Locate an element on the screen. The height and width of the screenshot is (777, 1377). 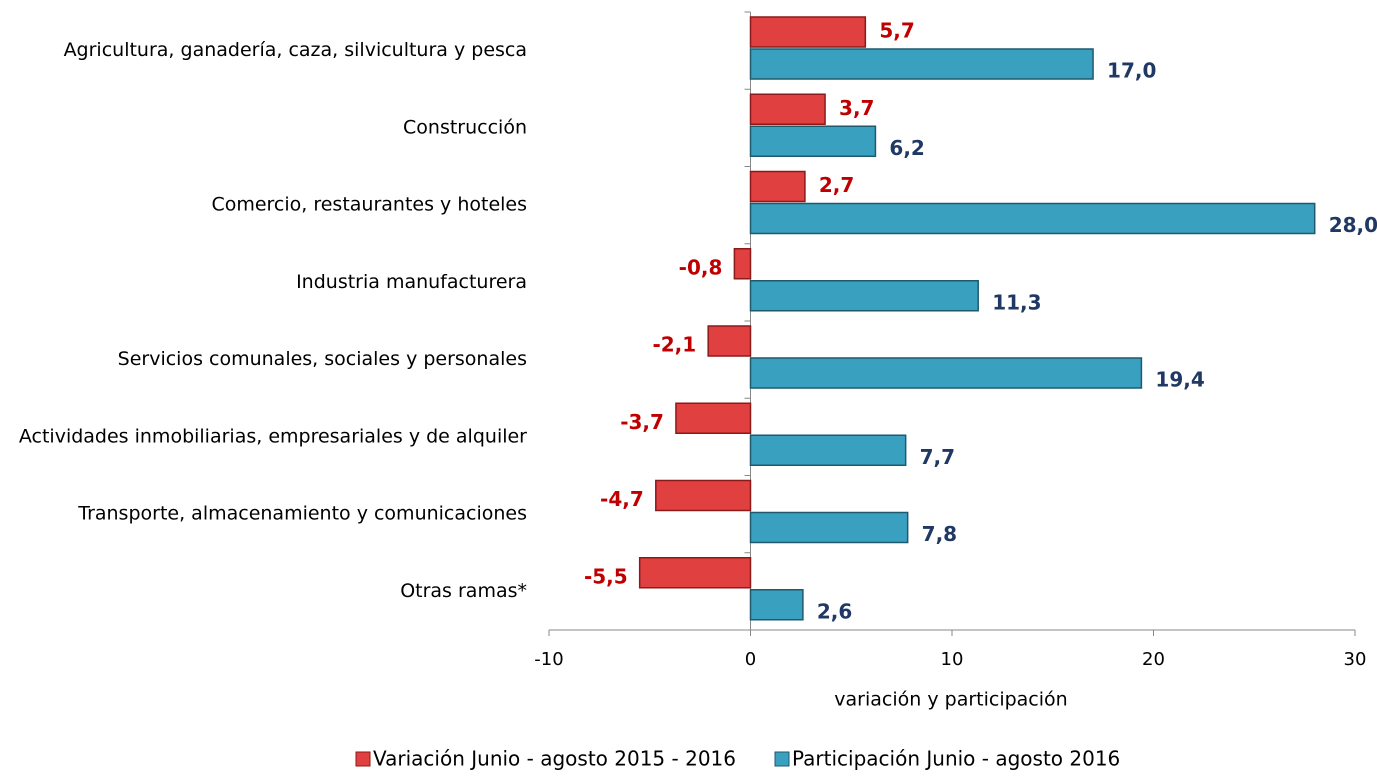
value-label: 5,7 is located at coordinates (896, 31).